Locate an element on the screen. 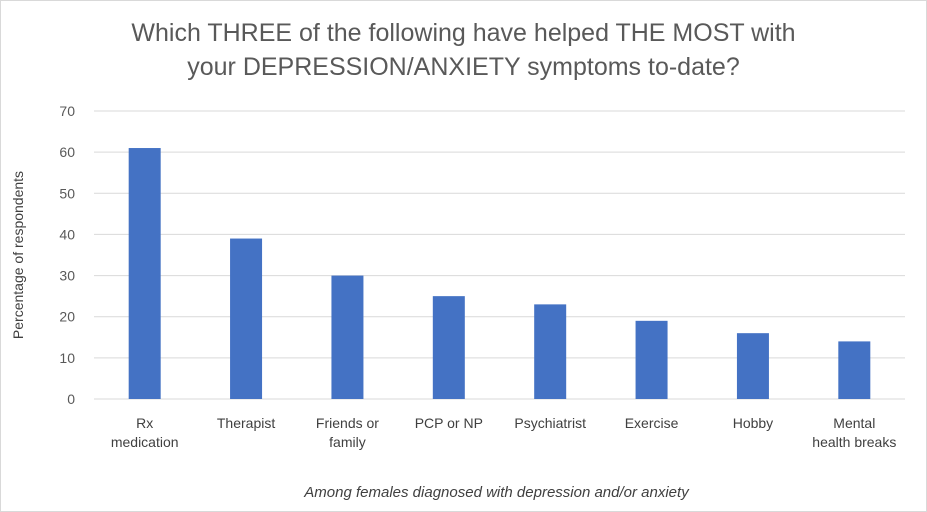 Image resolution: width=927 pixels, height=512 pixels. y-tick-label: 10 is located at coordinates (67, 358).